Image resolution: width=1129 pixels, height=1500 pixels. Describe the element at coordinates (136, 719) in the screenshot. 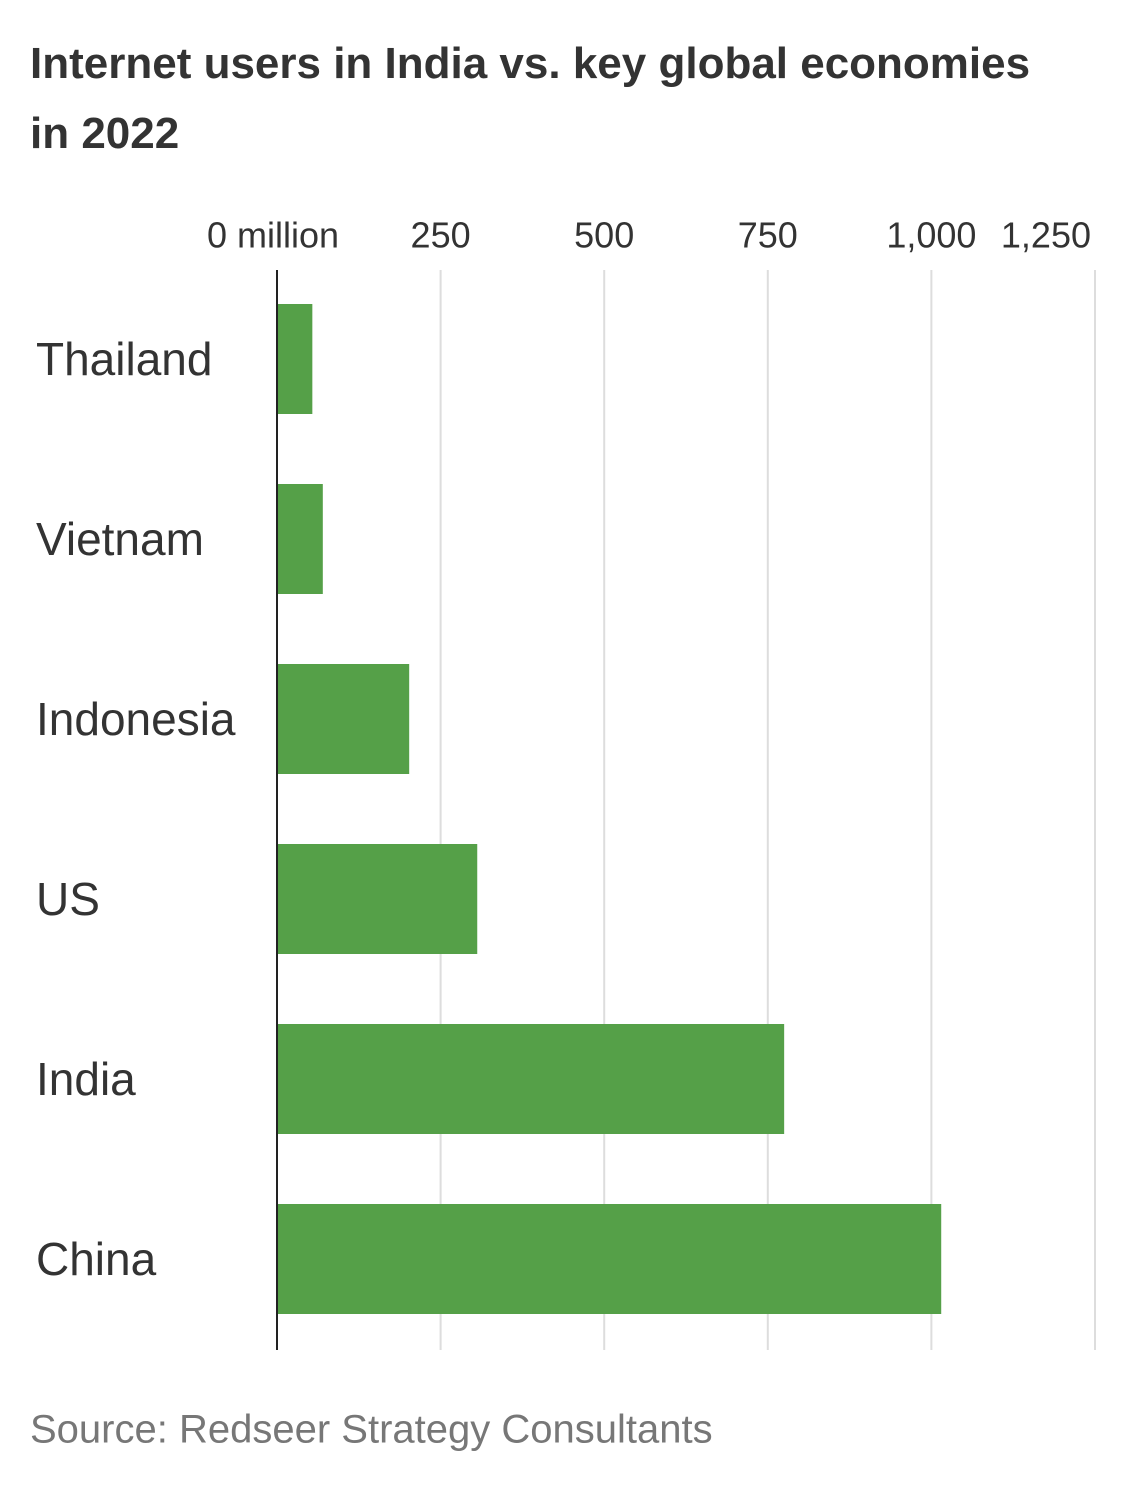

I see `y-tick-label: Indonesia` at that location.